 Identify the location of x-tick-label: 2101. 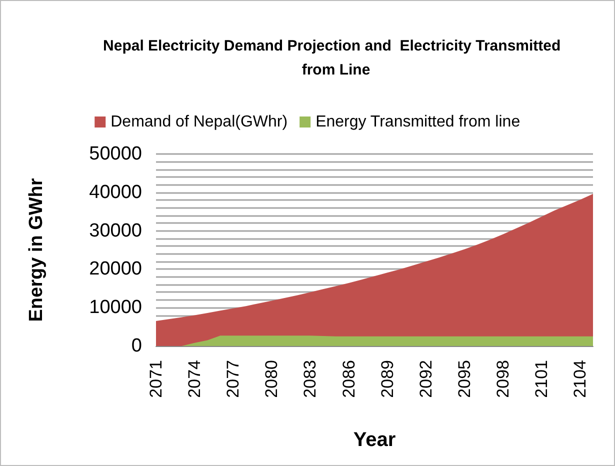
(542, 379).